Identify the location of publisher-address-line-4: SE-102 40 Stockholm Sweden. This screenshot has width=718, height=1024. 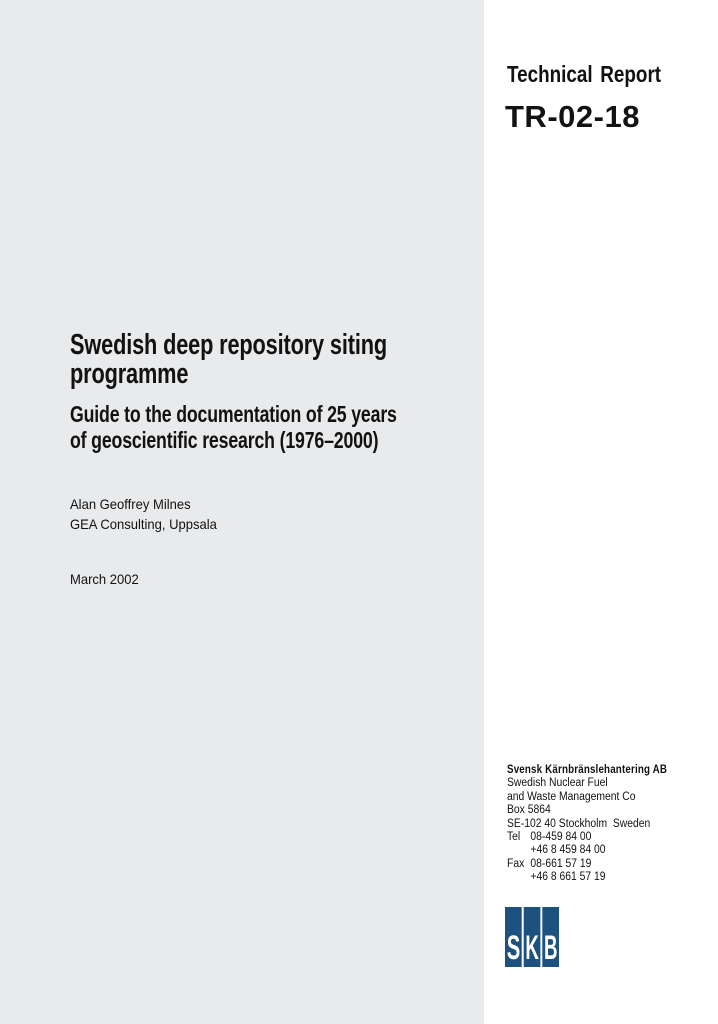
(579, 823).